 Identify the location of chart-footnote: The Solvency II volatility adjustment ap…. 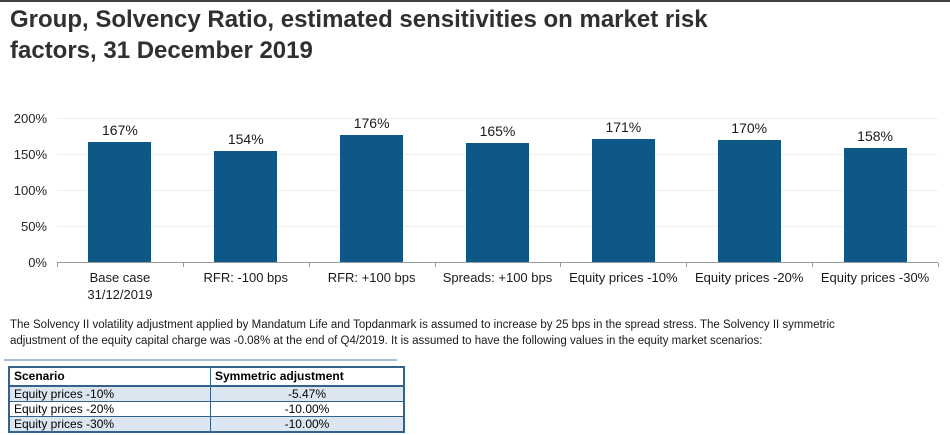
(475, 333).